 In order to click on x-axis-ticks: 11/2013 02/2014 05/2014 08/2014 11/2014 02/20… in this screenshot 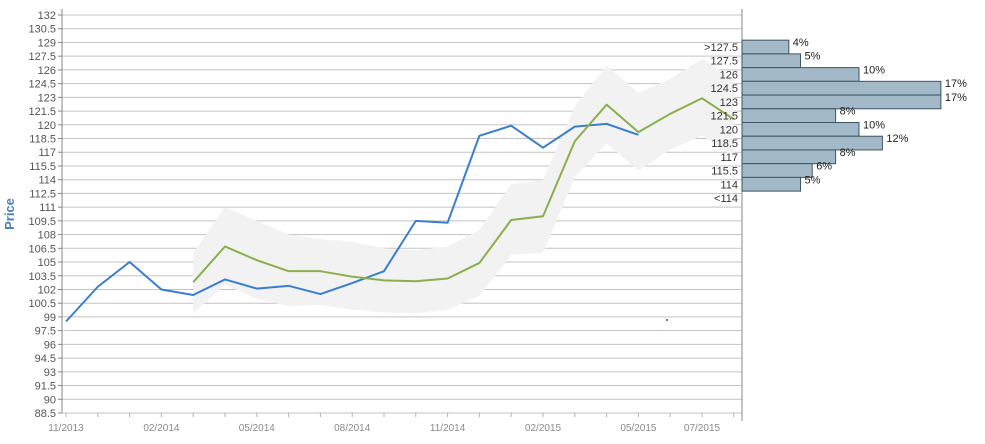, I will do `click(391, 423)`.